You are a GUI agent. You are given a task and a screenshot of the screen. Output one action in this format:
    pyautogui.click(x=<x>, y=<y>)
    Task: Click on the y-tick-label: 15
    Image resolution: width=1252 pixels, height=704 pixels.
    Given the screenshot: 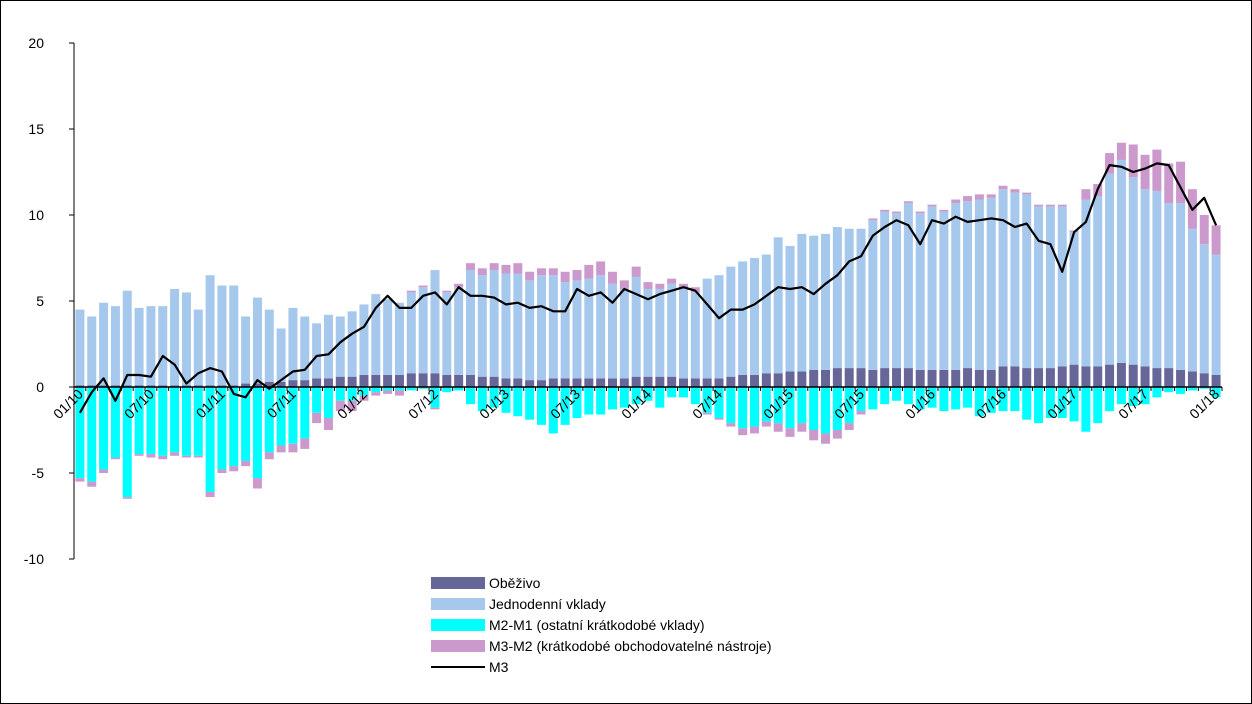 What is the action you would take?
    pyautogui.click(x=36, y=129)
    